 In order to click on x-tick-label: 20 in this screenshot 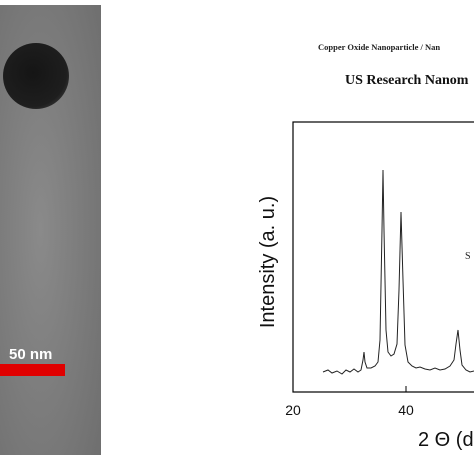, I will do `click(293, 410)`.